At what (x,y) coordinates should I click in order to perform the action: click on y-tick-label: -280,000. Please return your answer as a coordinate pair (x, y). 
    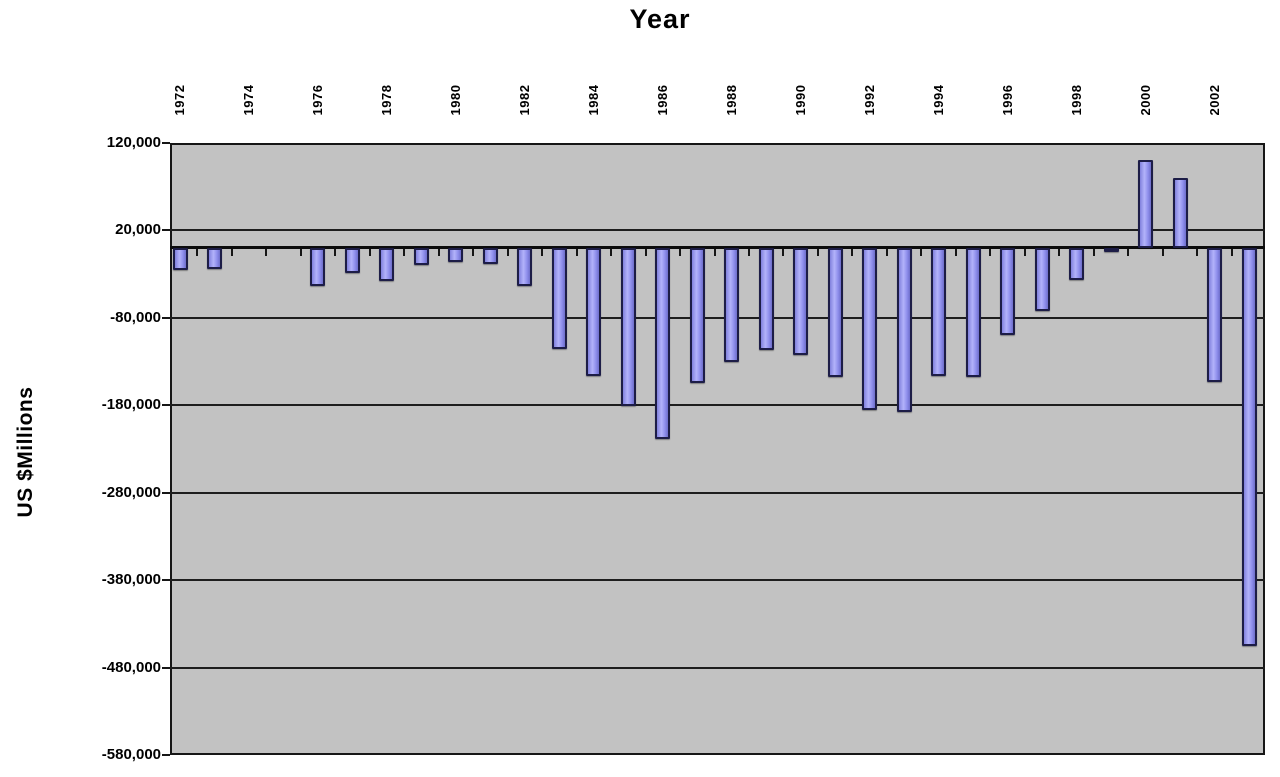
    Looking at the image, I should click on (131, 492).